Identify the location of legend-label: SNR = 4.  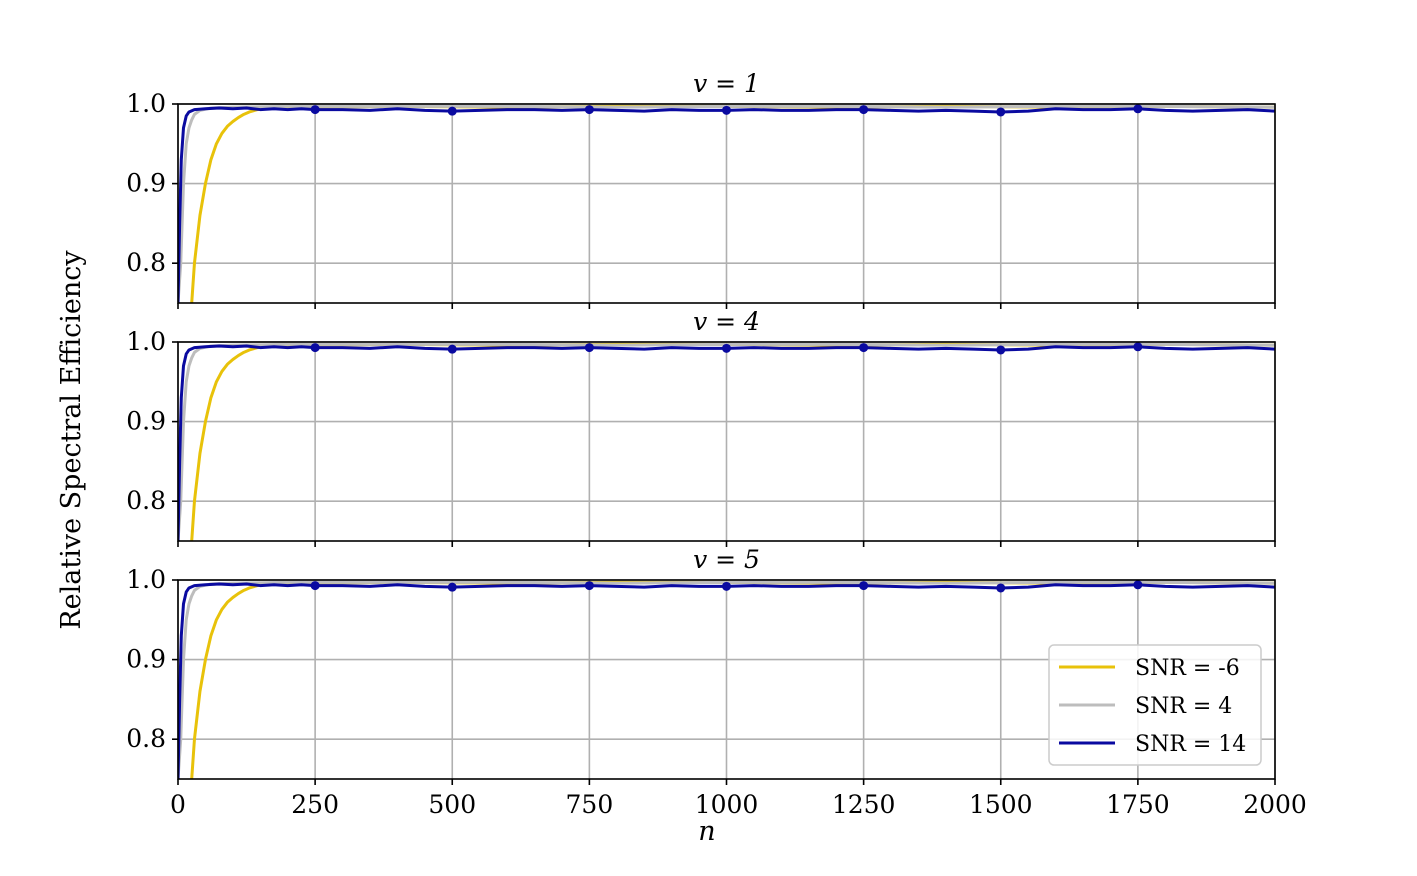
(1183, 706).